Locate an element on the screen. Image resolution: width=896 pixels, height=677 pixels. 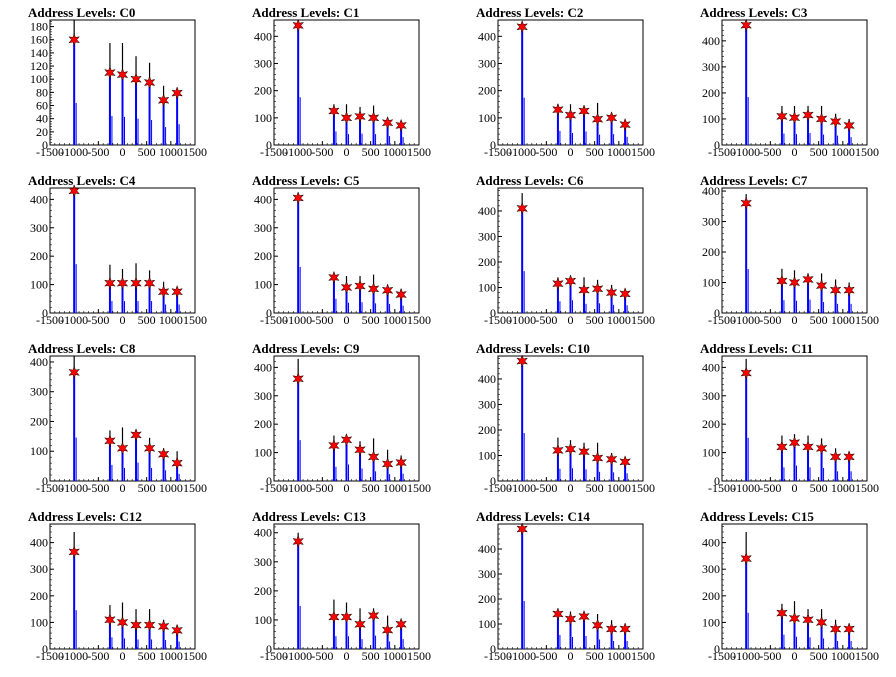
x-tick-label: -1500 is located at coordinates (50, 656).